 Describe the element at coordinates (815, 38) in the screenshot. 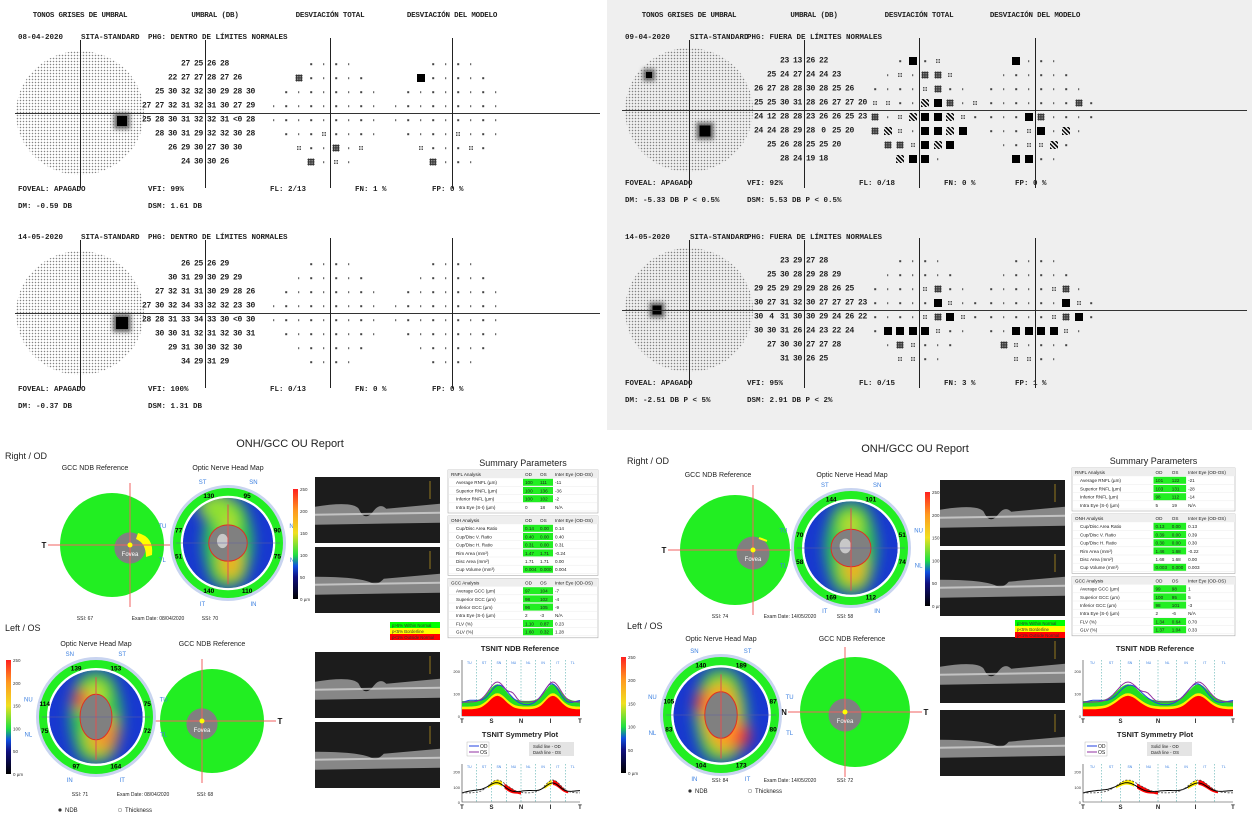

I see `phg-result: PHG: FUERA DE LÍMITES NORMALES` at that location.